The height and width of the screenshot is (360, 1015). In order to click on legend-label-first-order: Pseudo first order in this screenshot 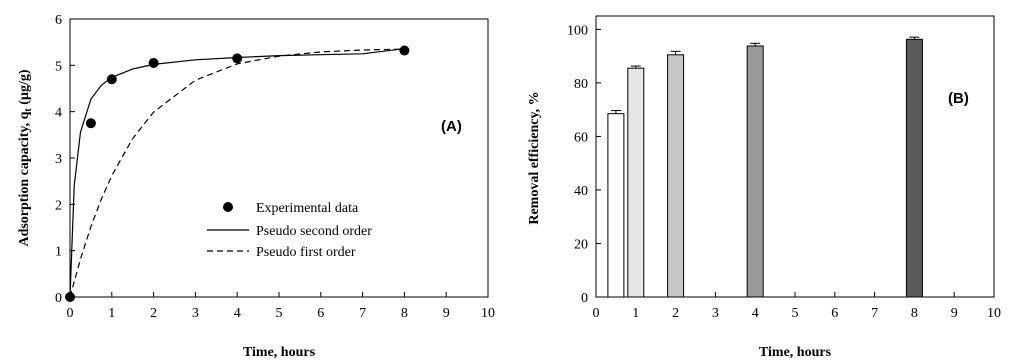, I will do `click(306, 252)`.